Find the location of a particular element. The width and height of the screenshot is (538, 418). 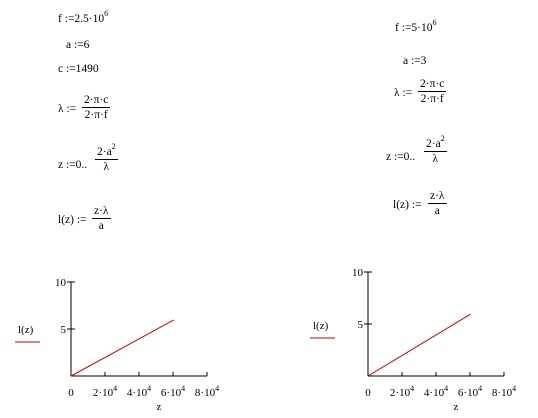

right-lambda-fraction: 2·π·c 2·π·f is located at coordinates (432, 91).